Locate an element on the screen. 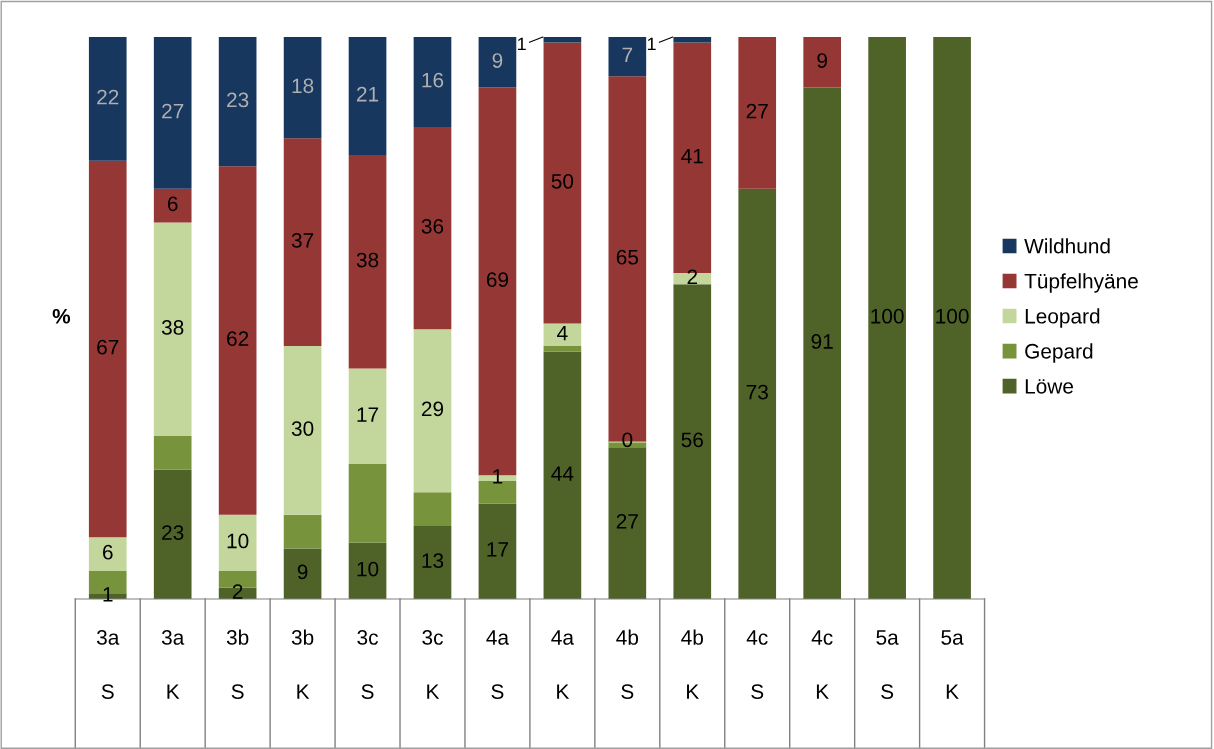 Image resolution: width=1214 pixels, height=749 pixels. category-label: 3c S is located at coordinates (367, 664).